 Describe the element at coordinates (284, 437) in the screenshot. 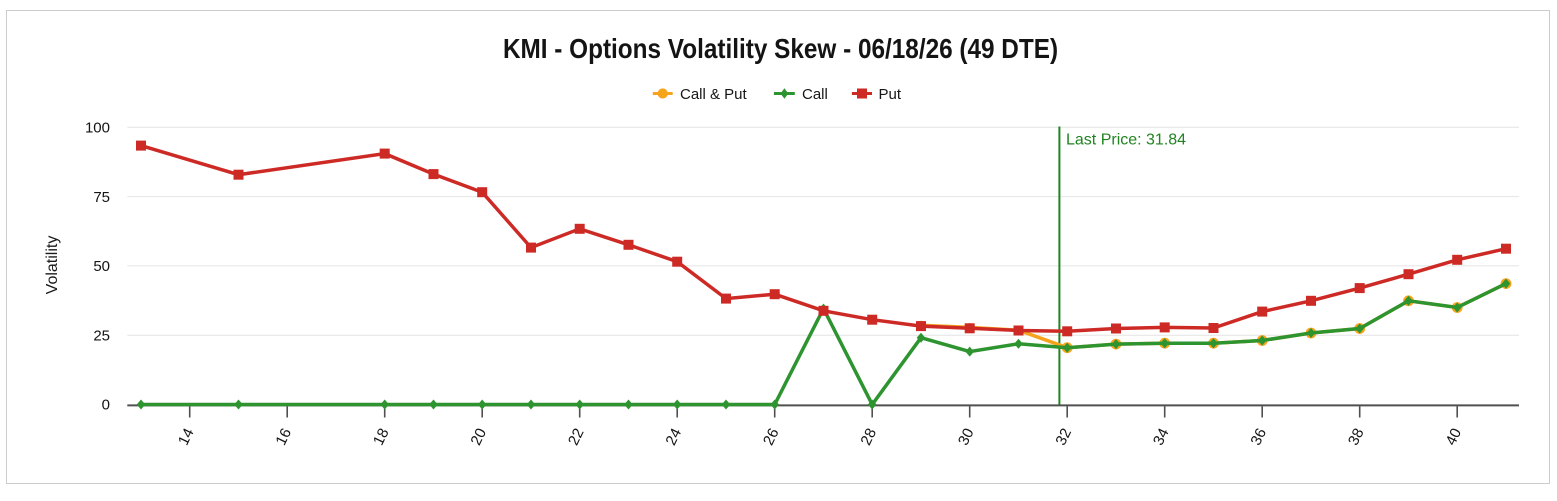

I see `svg-text: 16` at that location.